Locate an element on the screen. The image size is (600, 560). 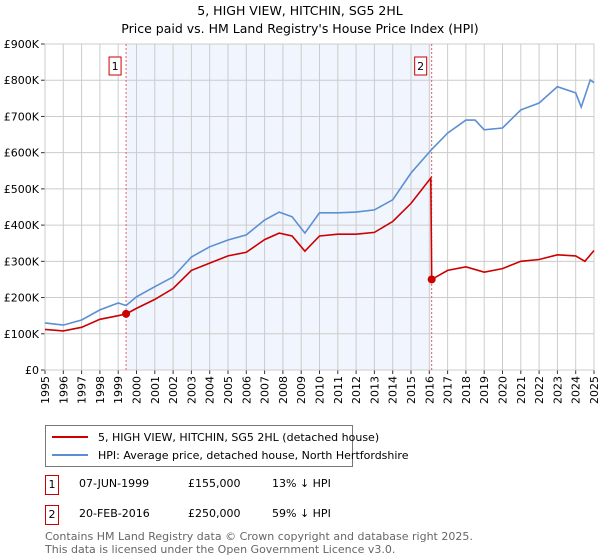
legend-swatch-red is located at coordinates (70, 437).